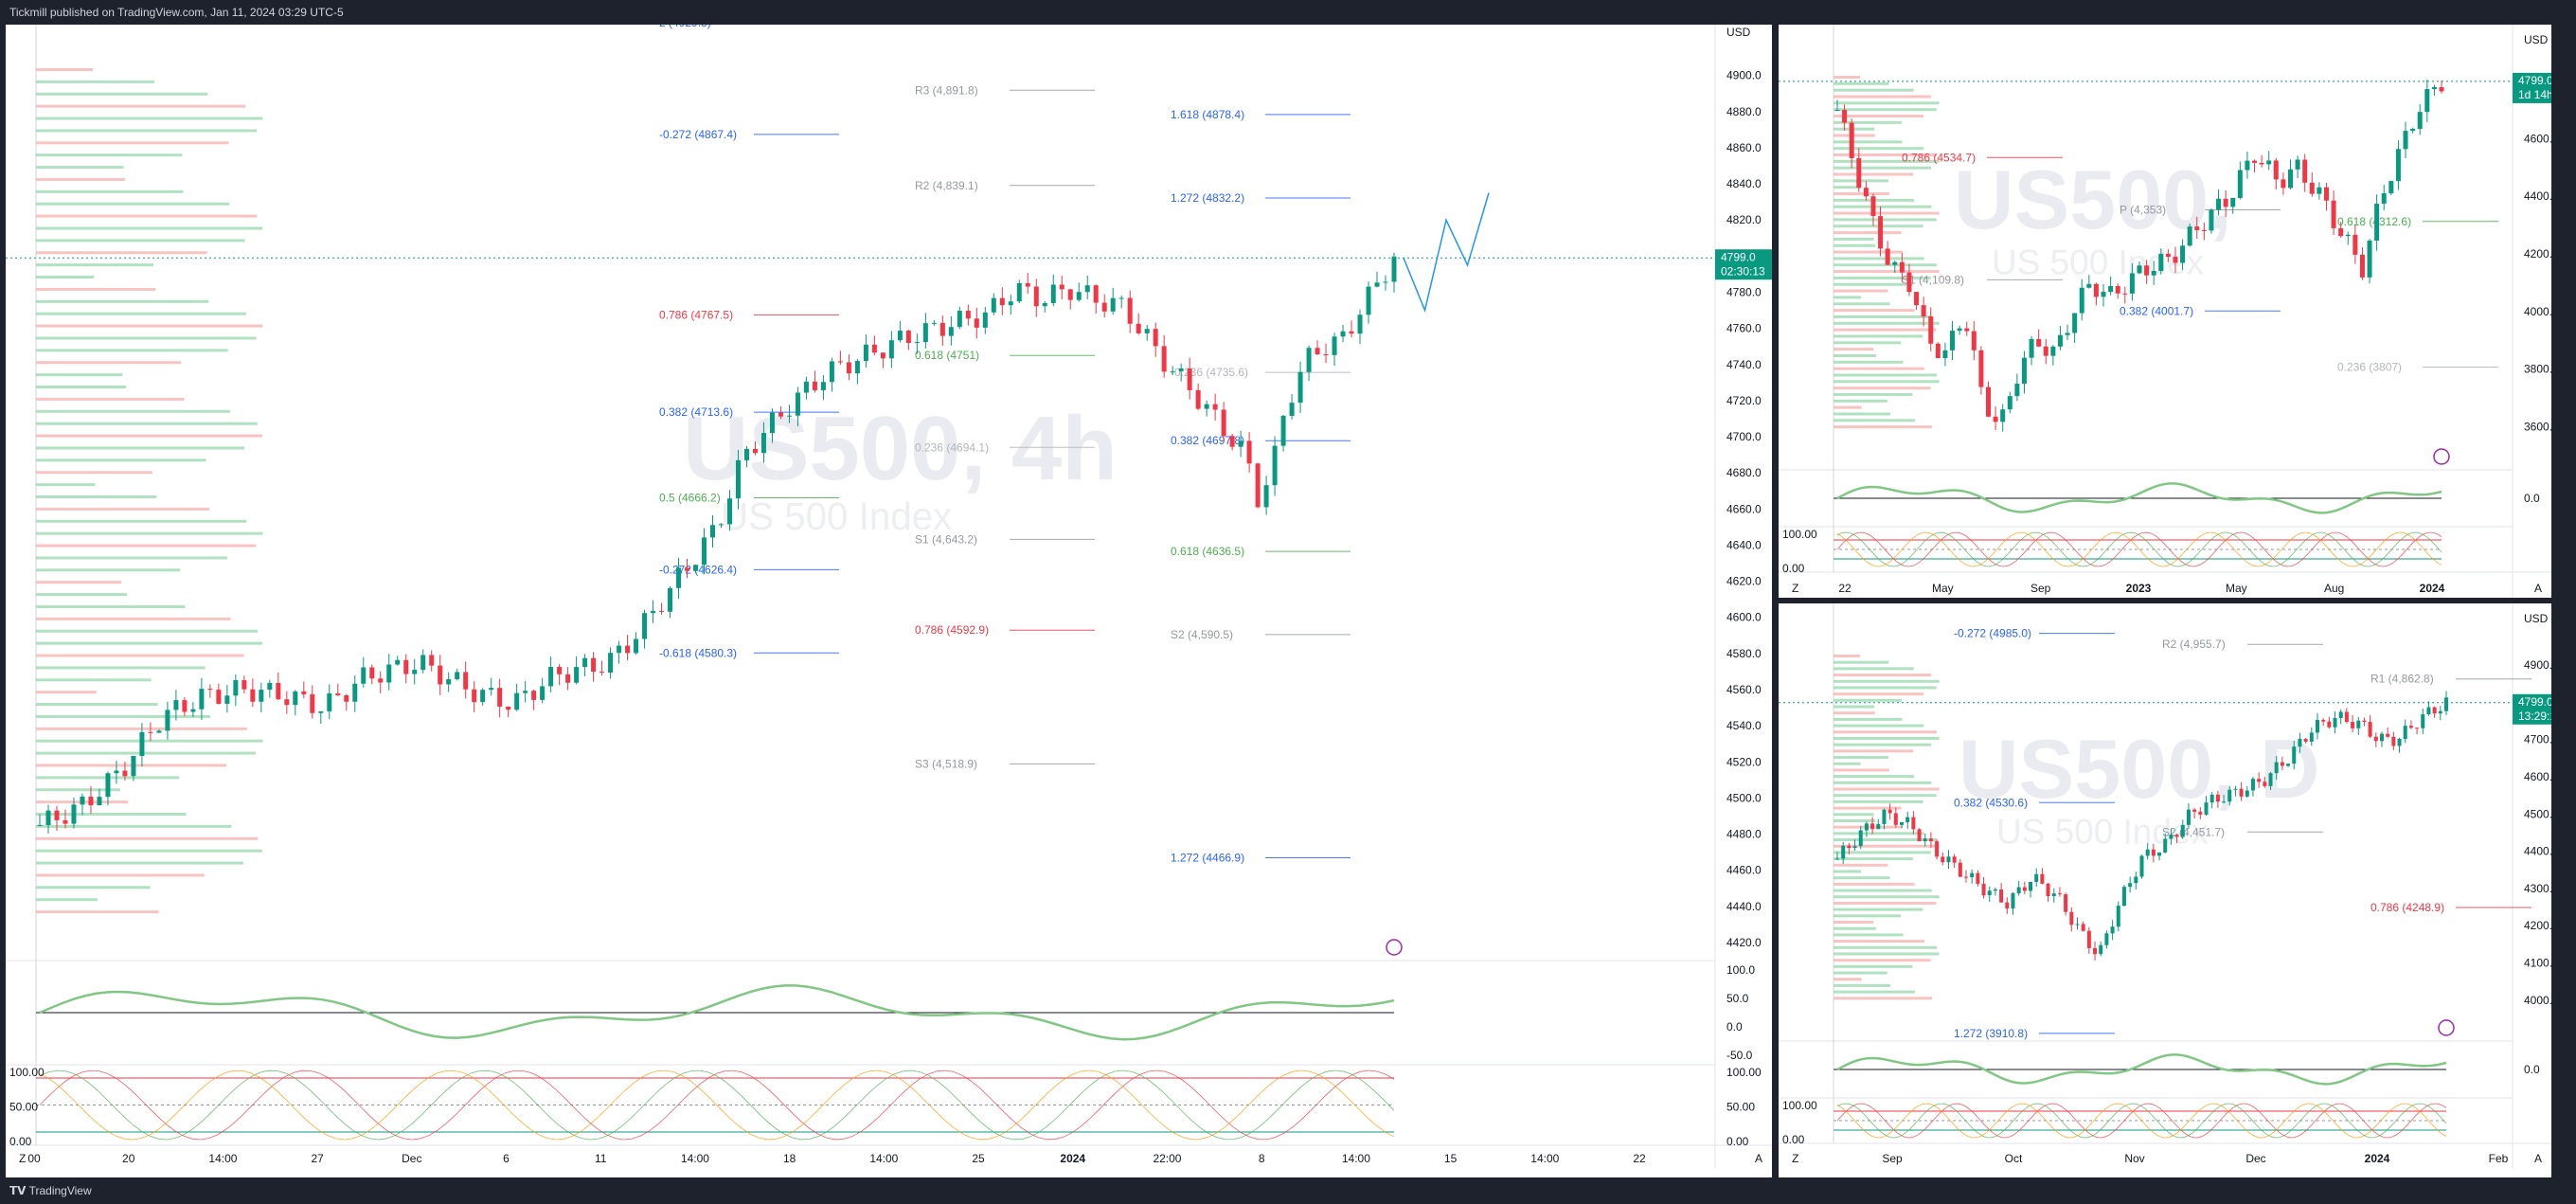 The height and width of the screenshot is (1204, 2576). Describe the element at coordinates (1845, 588) in the screenshot. I see `x-tick-label: 22` at that location.